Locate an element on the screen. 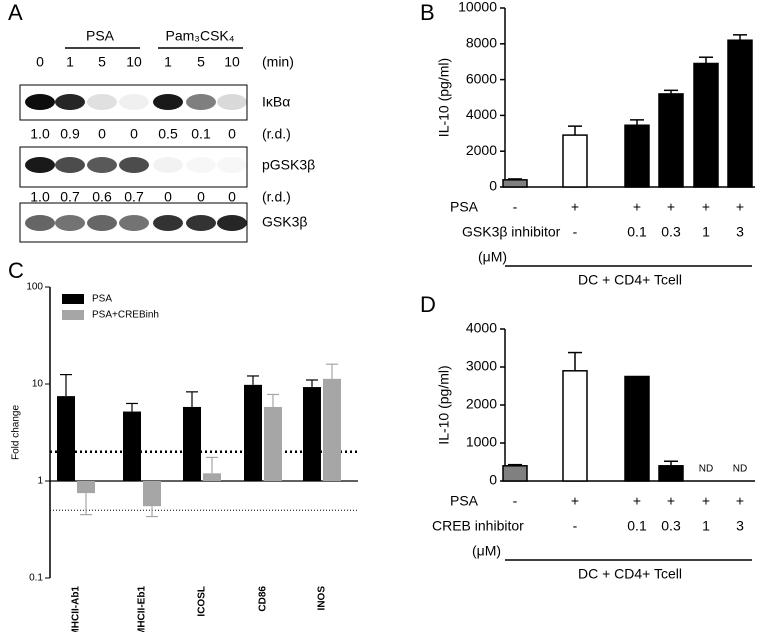 Image resolution: width=762 pixels, height=632 pixels. group-label: PSA is located at coordinates (100, 36).